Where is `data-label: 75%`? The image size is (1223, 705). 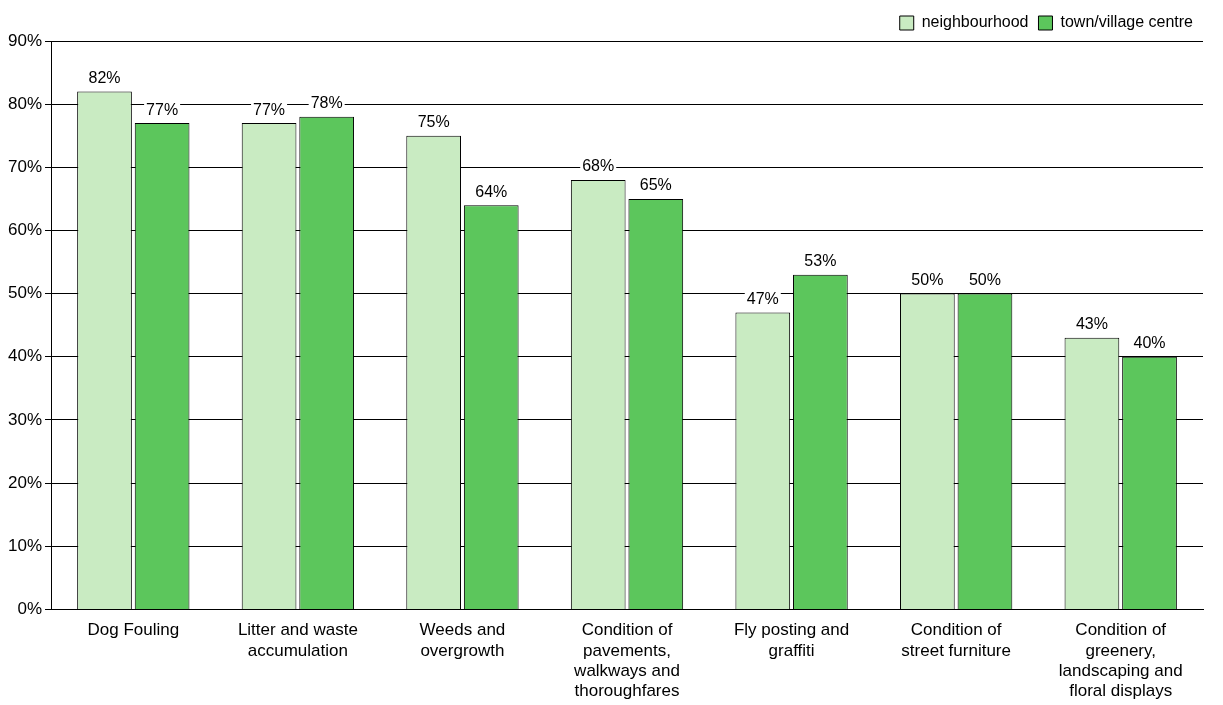
data-label: 75% is located at coordinates (433, 122).